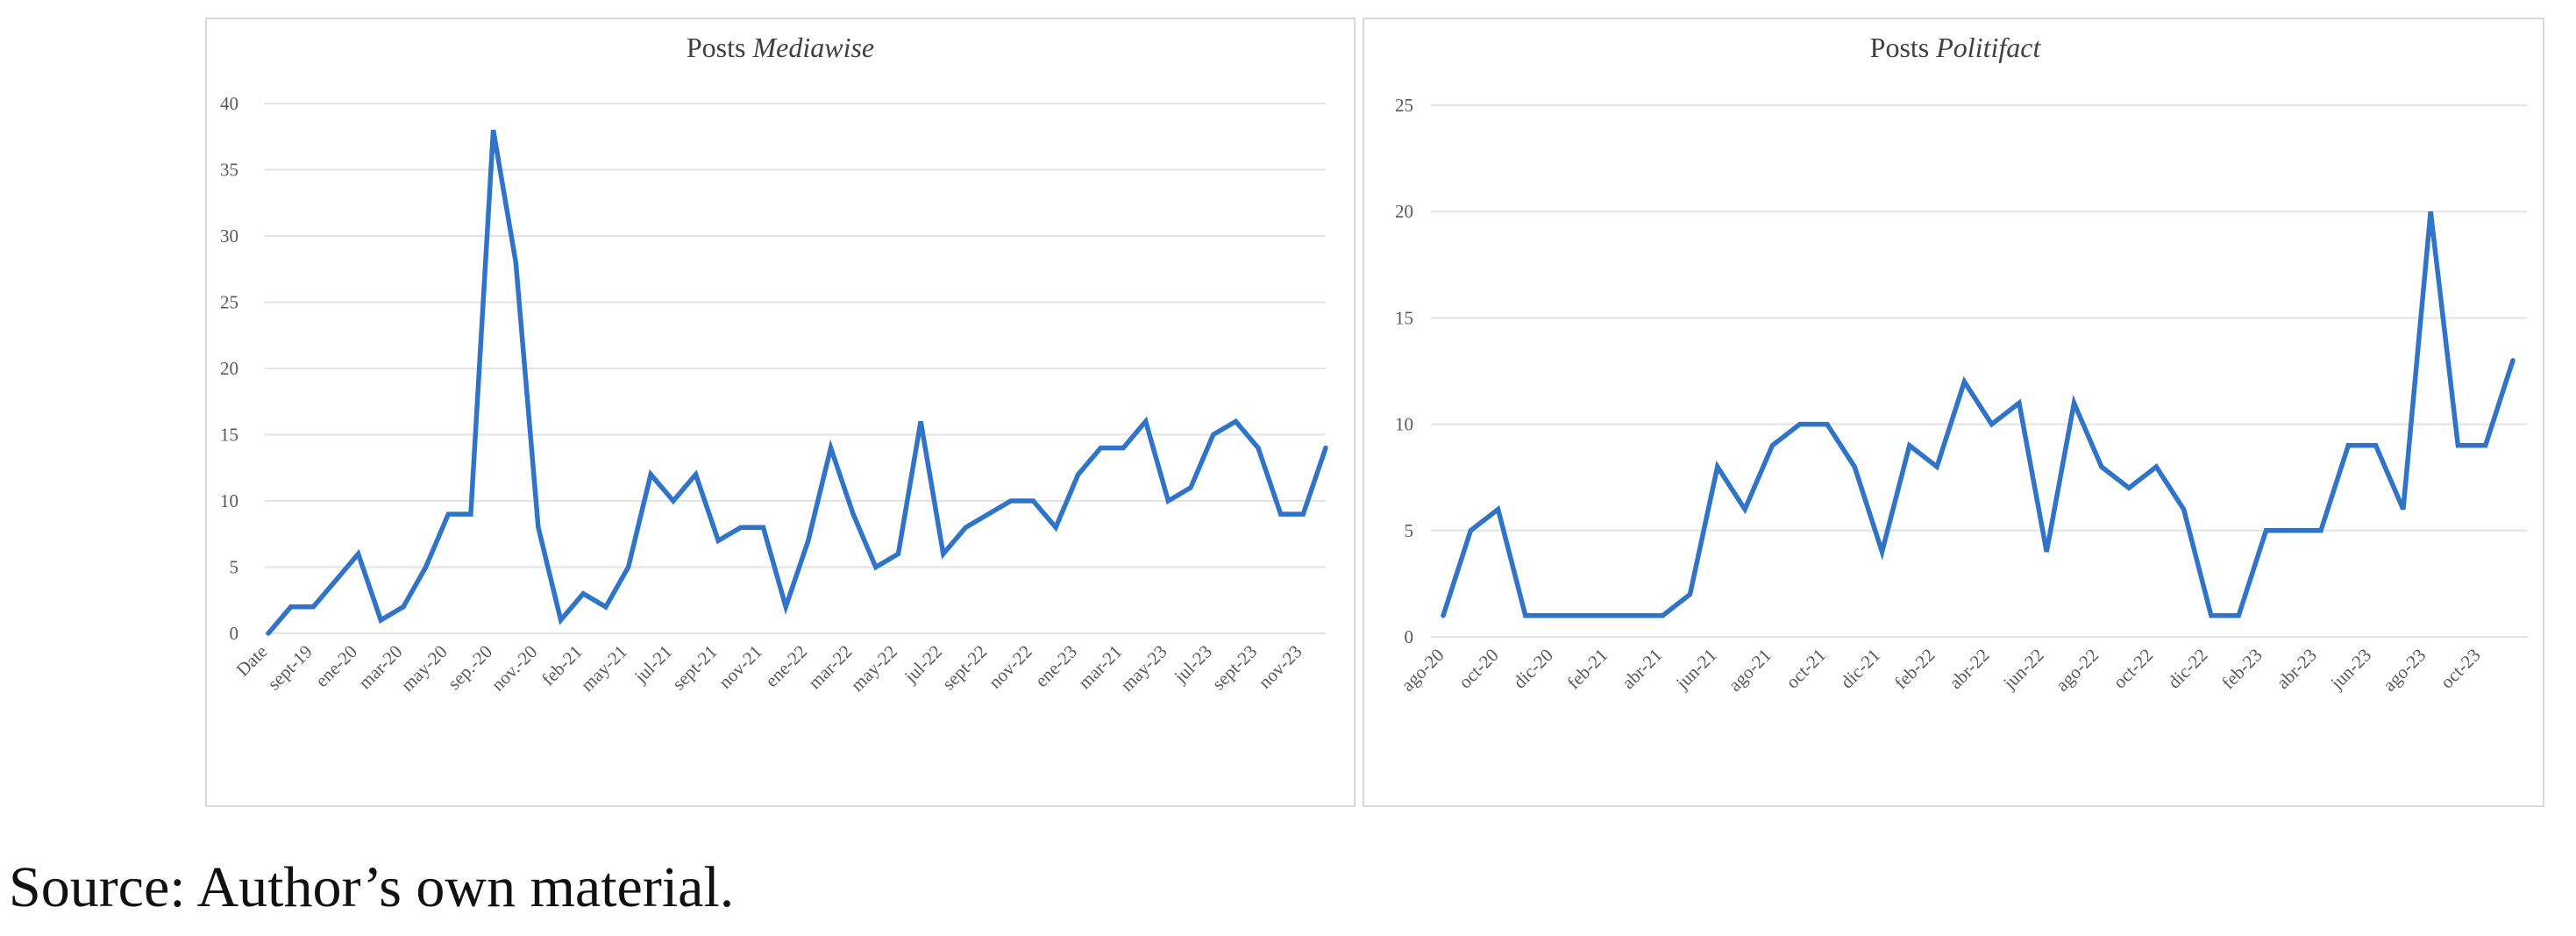  Describe the element at coordinates (1479, 669) in the screenshot. I see `x-tick-label: oct-20` at that location.